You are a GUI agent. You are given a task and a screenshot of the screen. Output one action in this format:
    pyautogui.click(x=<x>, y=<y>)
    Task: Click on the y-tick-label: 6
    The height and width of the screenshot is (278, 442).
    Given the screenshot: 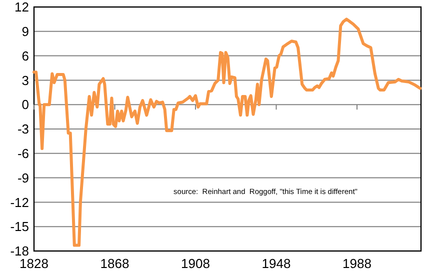 What is the action you would take?
    pyautogui.click(x=25, y=56)
    